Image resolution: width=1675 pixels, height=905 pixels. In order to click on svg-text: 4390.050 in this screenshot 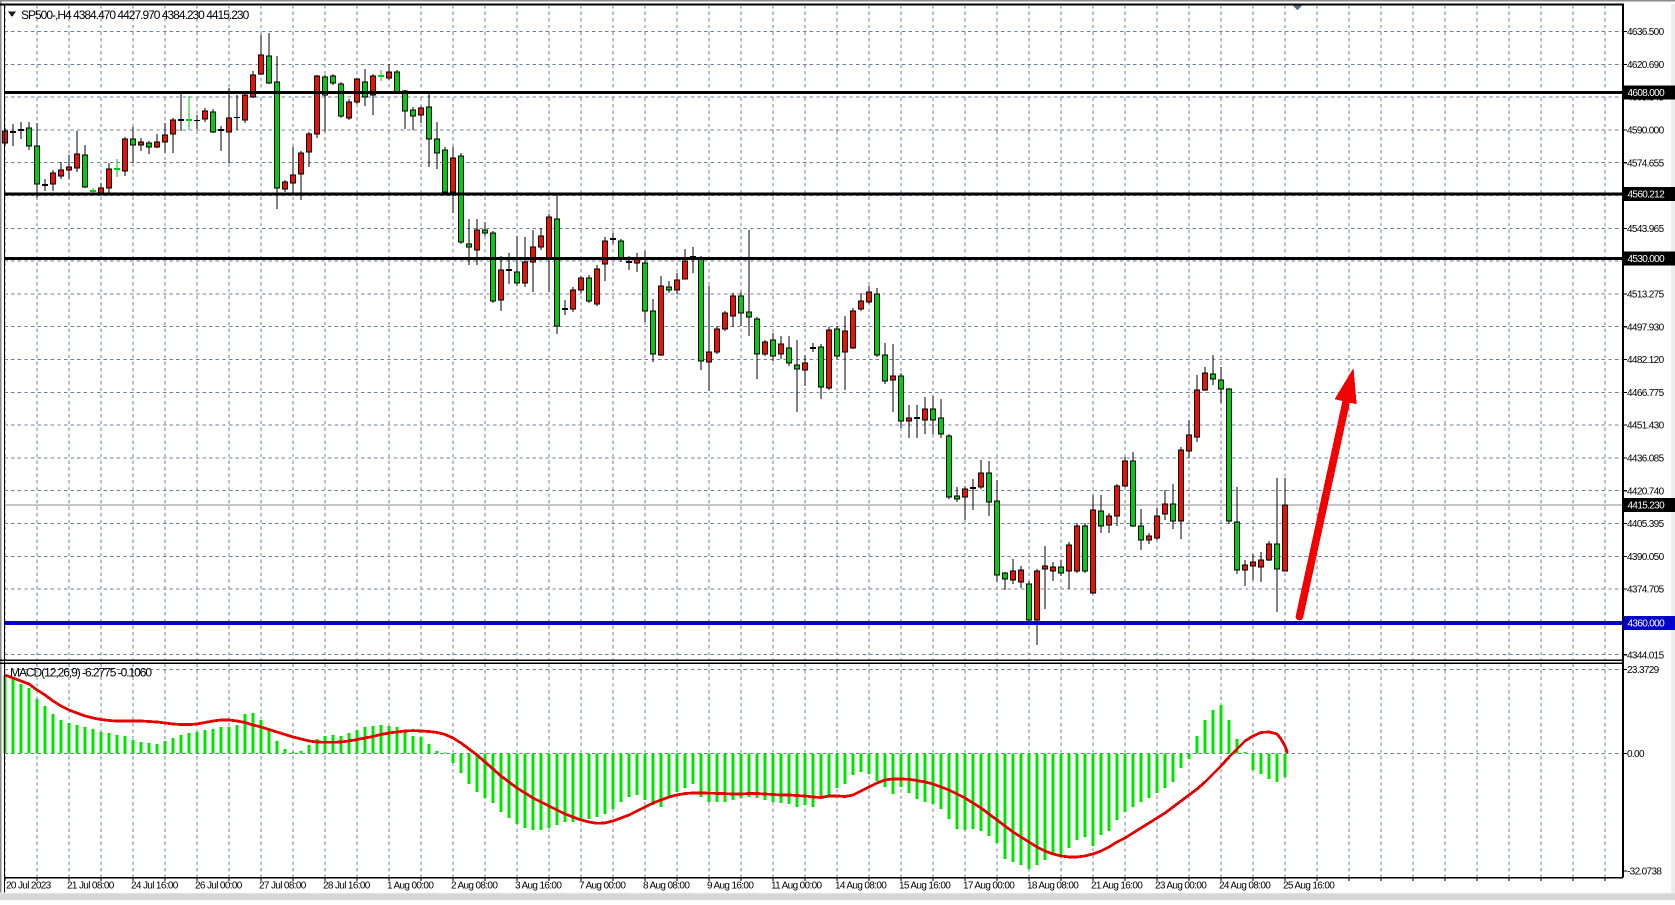, I will do `click(1646, 557)`.